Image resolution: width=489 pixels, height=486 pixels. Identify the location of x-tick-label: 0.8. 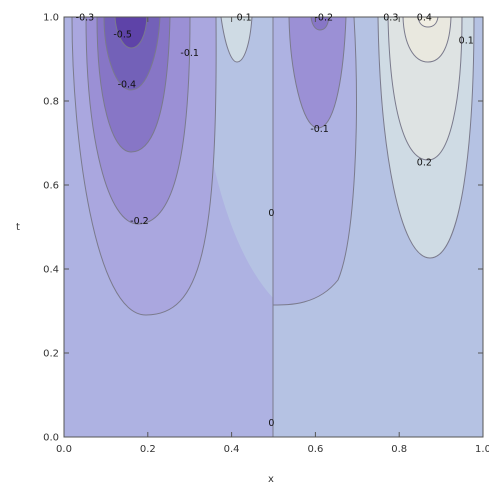
(399, 449).